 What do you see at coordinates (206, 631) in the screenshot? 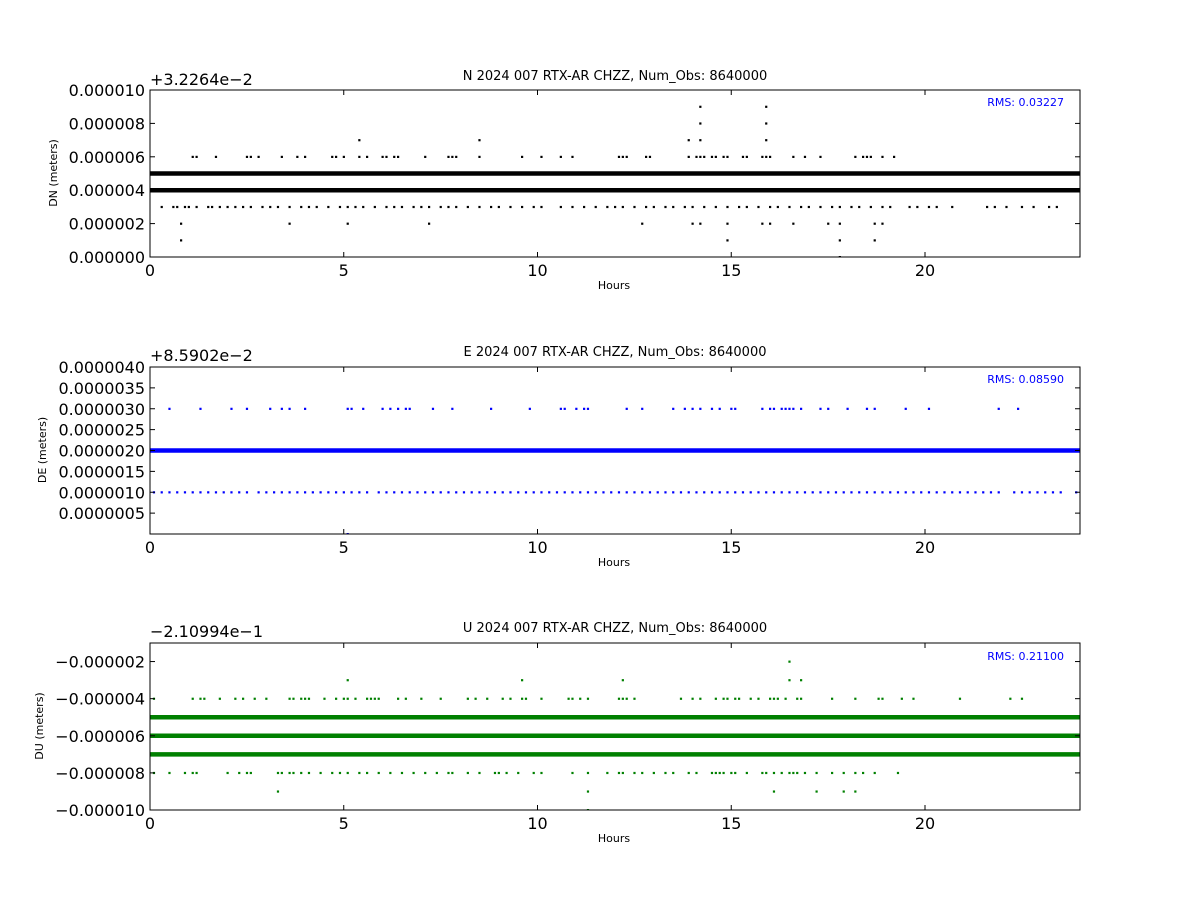
I see `up-offset-label: −2.10994e−1` at bounding box center [206, 631].